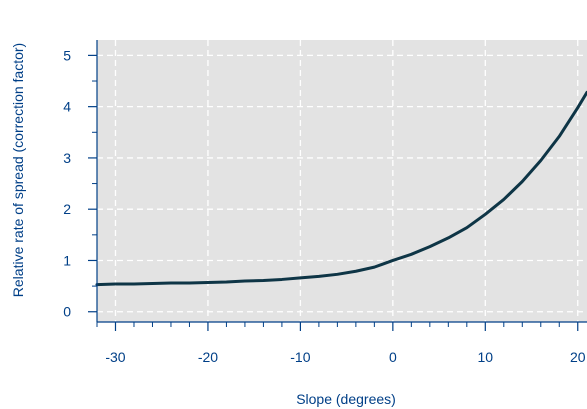 Image resolution: width=587 pixels, height=409 pixels. Describe the element at coordinates (393, 357) in the screenshot. I see `x-tick-label: 0` at that location.